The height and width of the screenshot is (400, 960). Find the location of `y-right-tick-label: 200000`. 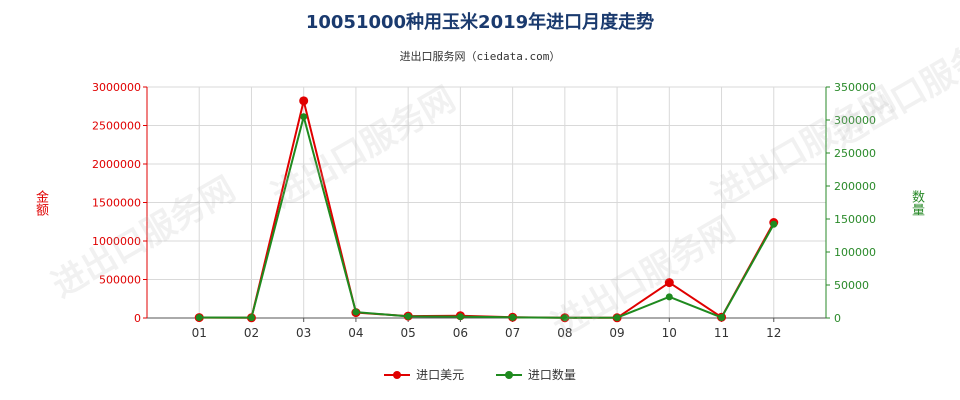

y-right-tick-label: 200000 is located at coordinates (855, 186).